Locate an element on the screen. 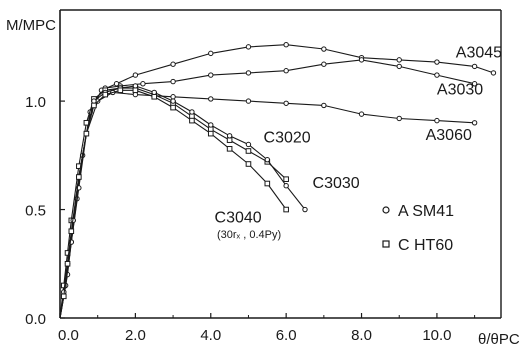  curve-label-C3040: C3040 is located at coordinates (238, 218).